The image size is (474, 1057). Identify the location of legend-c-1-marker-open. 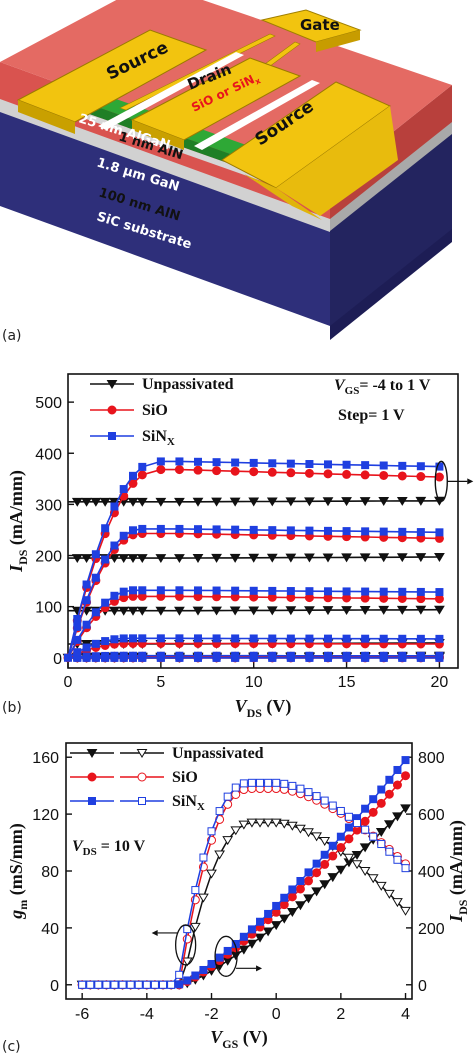
(142, 777).